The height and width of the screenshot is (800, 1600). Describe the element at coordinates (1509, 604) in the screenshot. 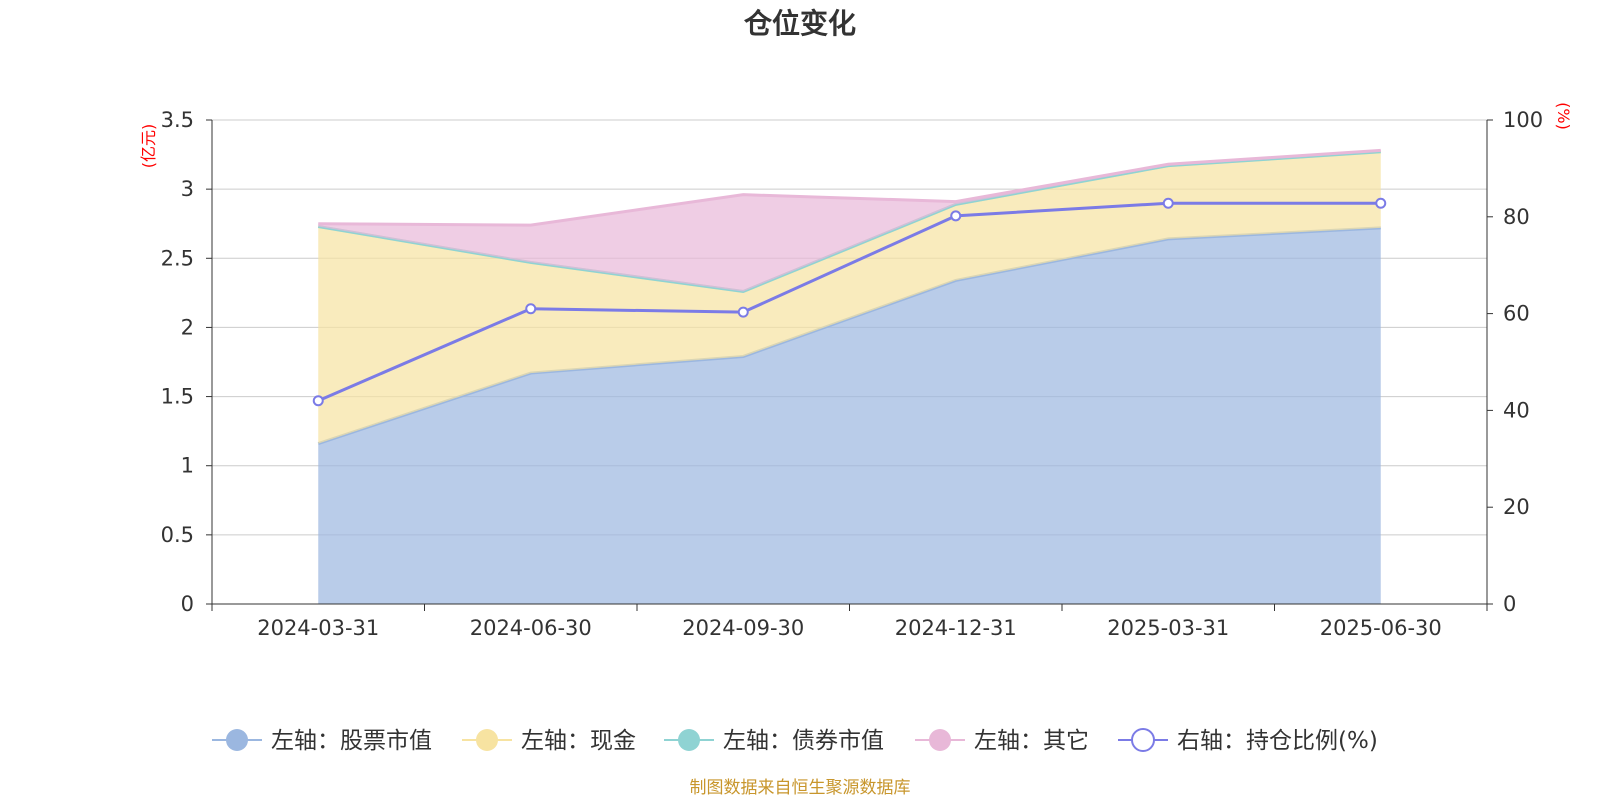

I see `right-tick-label: 0` at that location.